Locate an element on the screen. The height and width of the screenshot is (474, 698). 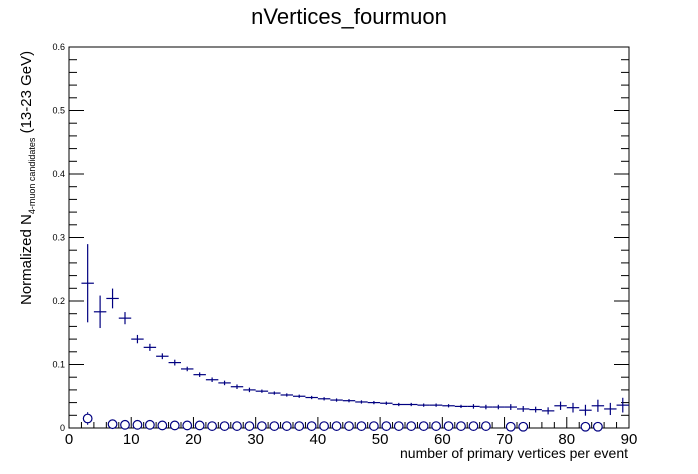
y-tick-label: 0.6 is located at coordinates (58, 47).